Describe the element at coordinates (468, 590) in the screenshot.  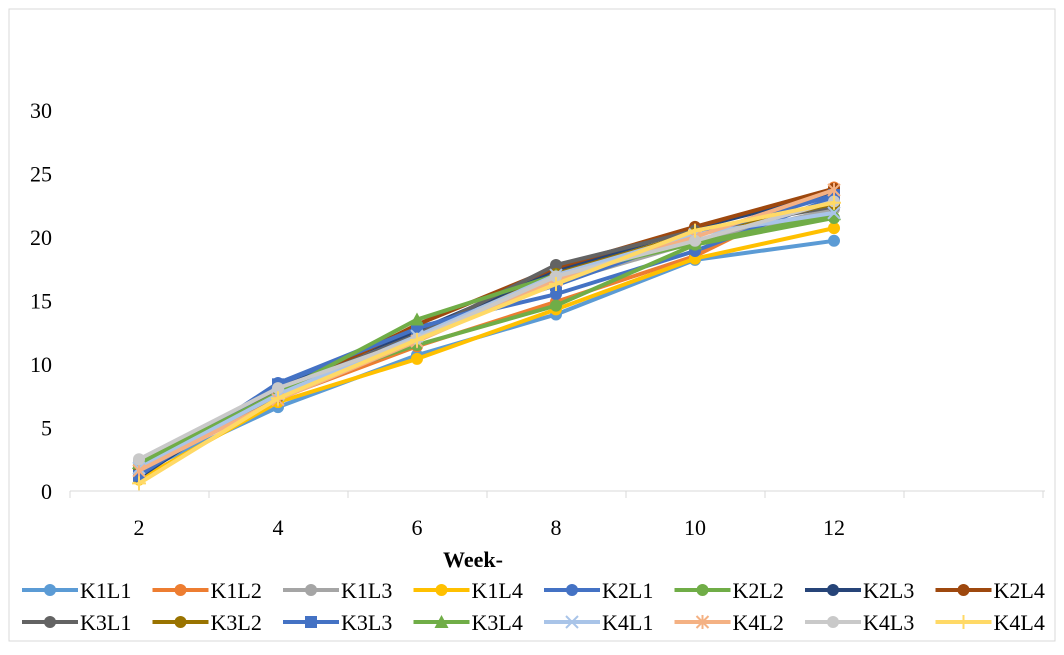
I see `legend-item: K1L4` at that location.